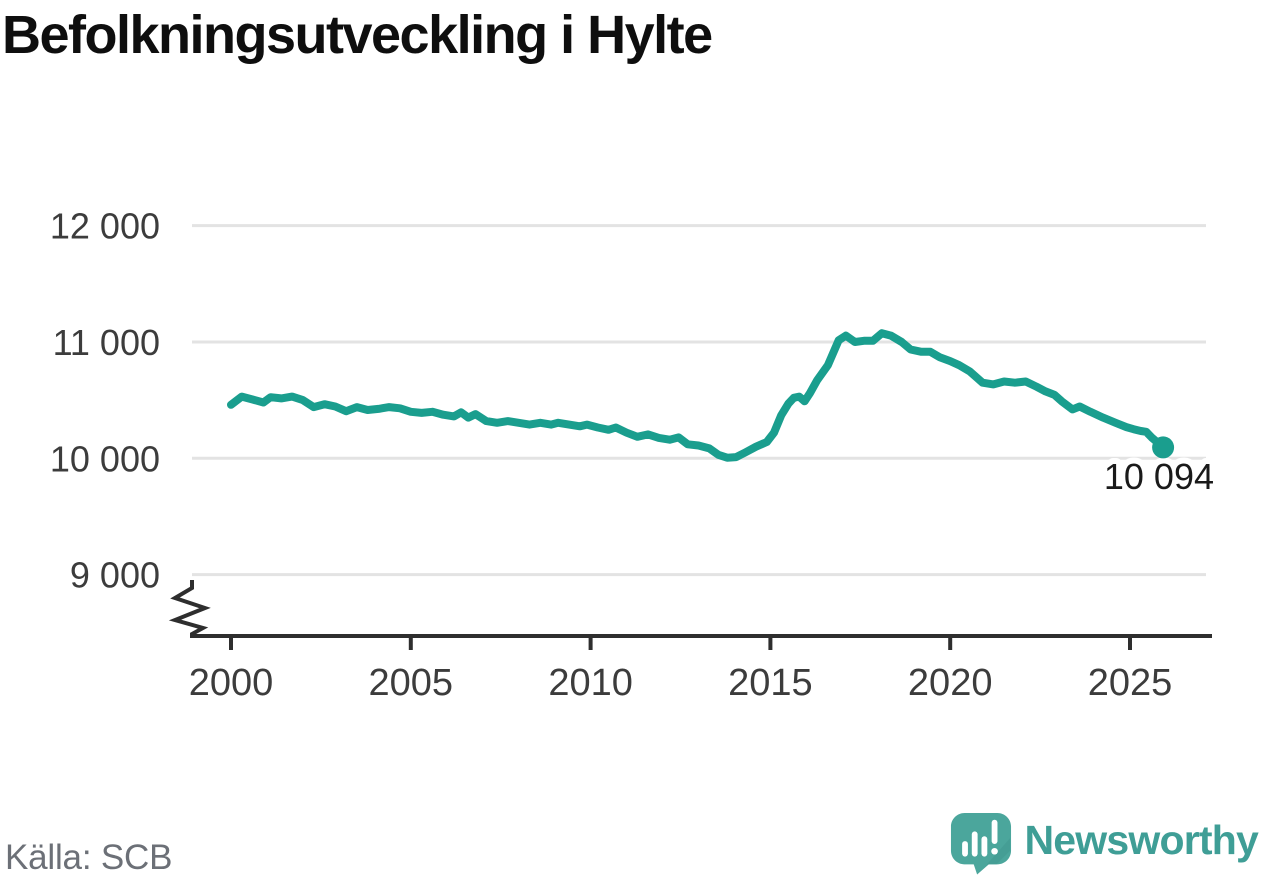 The height and width of the screenshot is (879, 1262). I want to click on newsworthy-logo-icon, so click(980, 843).